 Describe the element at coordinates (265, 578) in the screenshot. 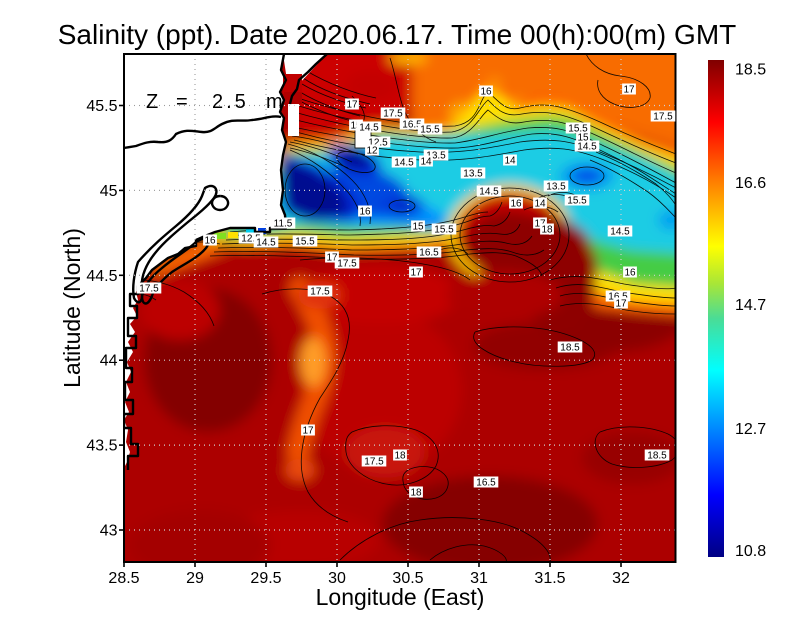

I see `svg-text: 29.5` at that location.